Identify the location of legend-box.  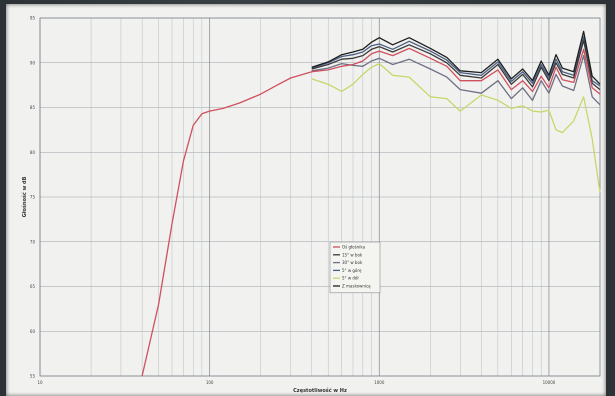
(355, 267).